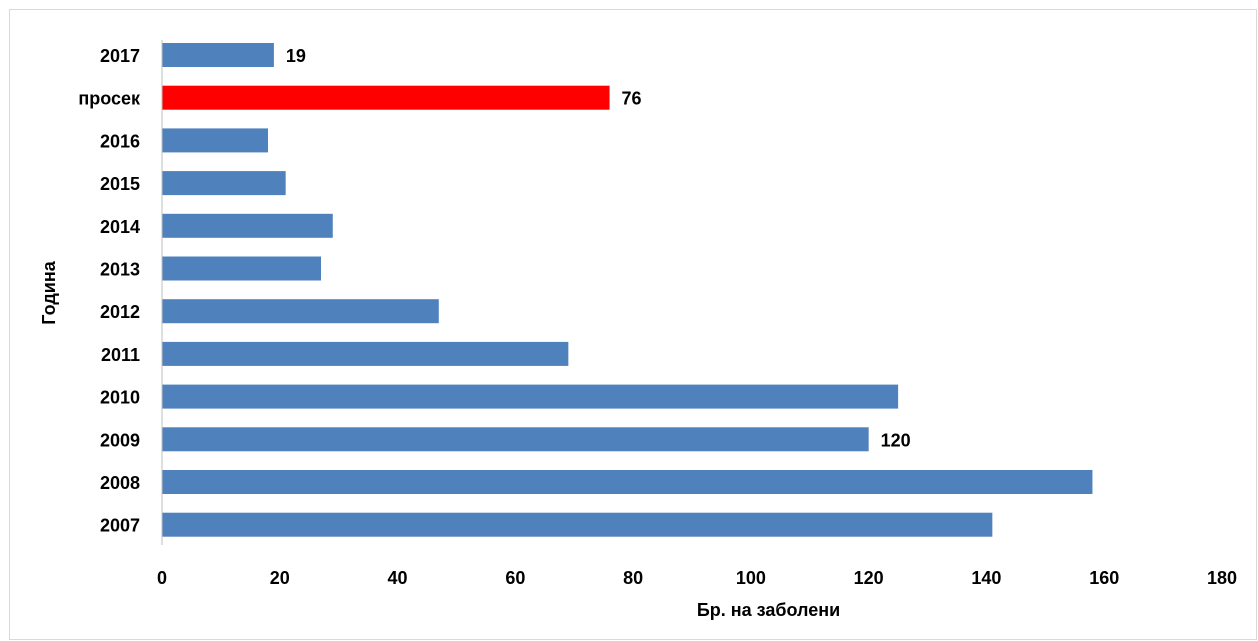 The height and width of the screenshot is (641, 1258). I want to click on category-label-2012: 2012, so click(120, 312).